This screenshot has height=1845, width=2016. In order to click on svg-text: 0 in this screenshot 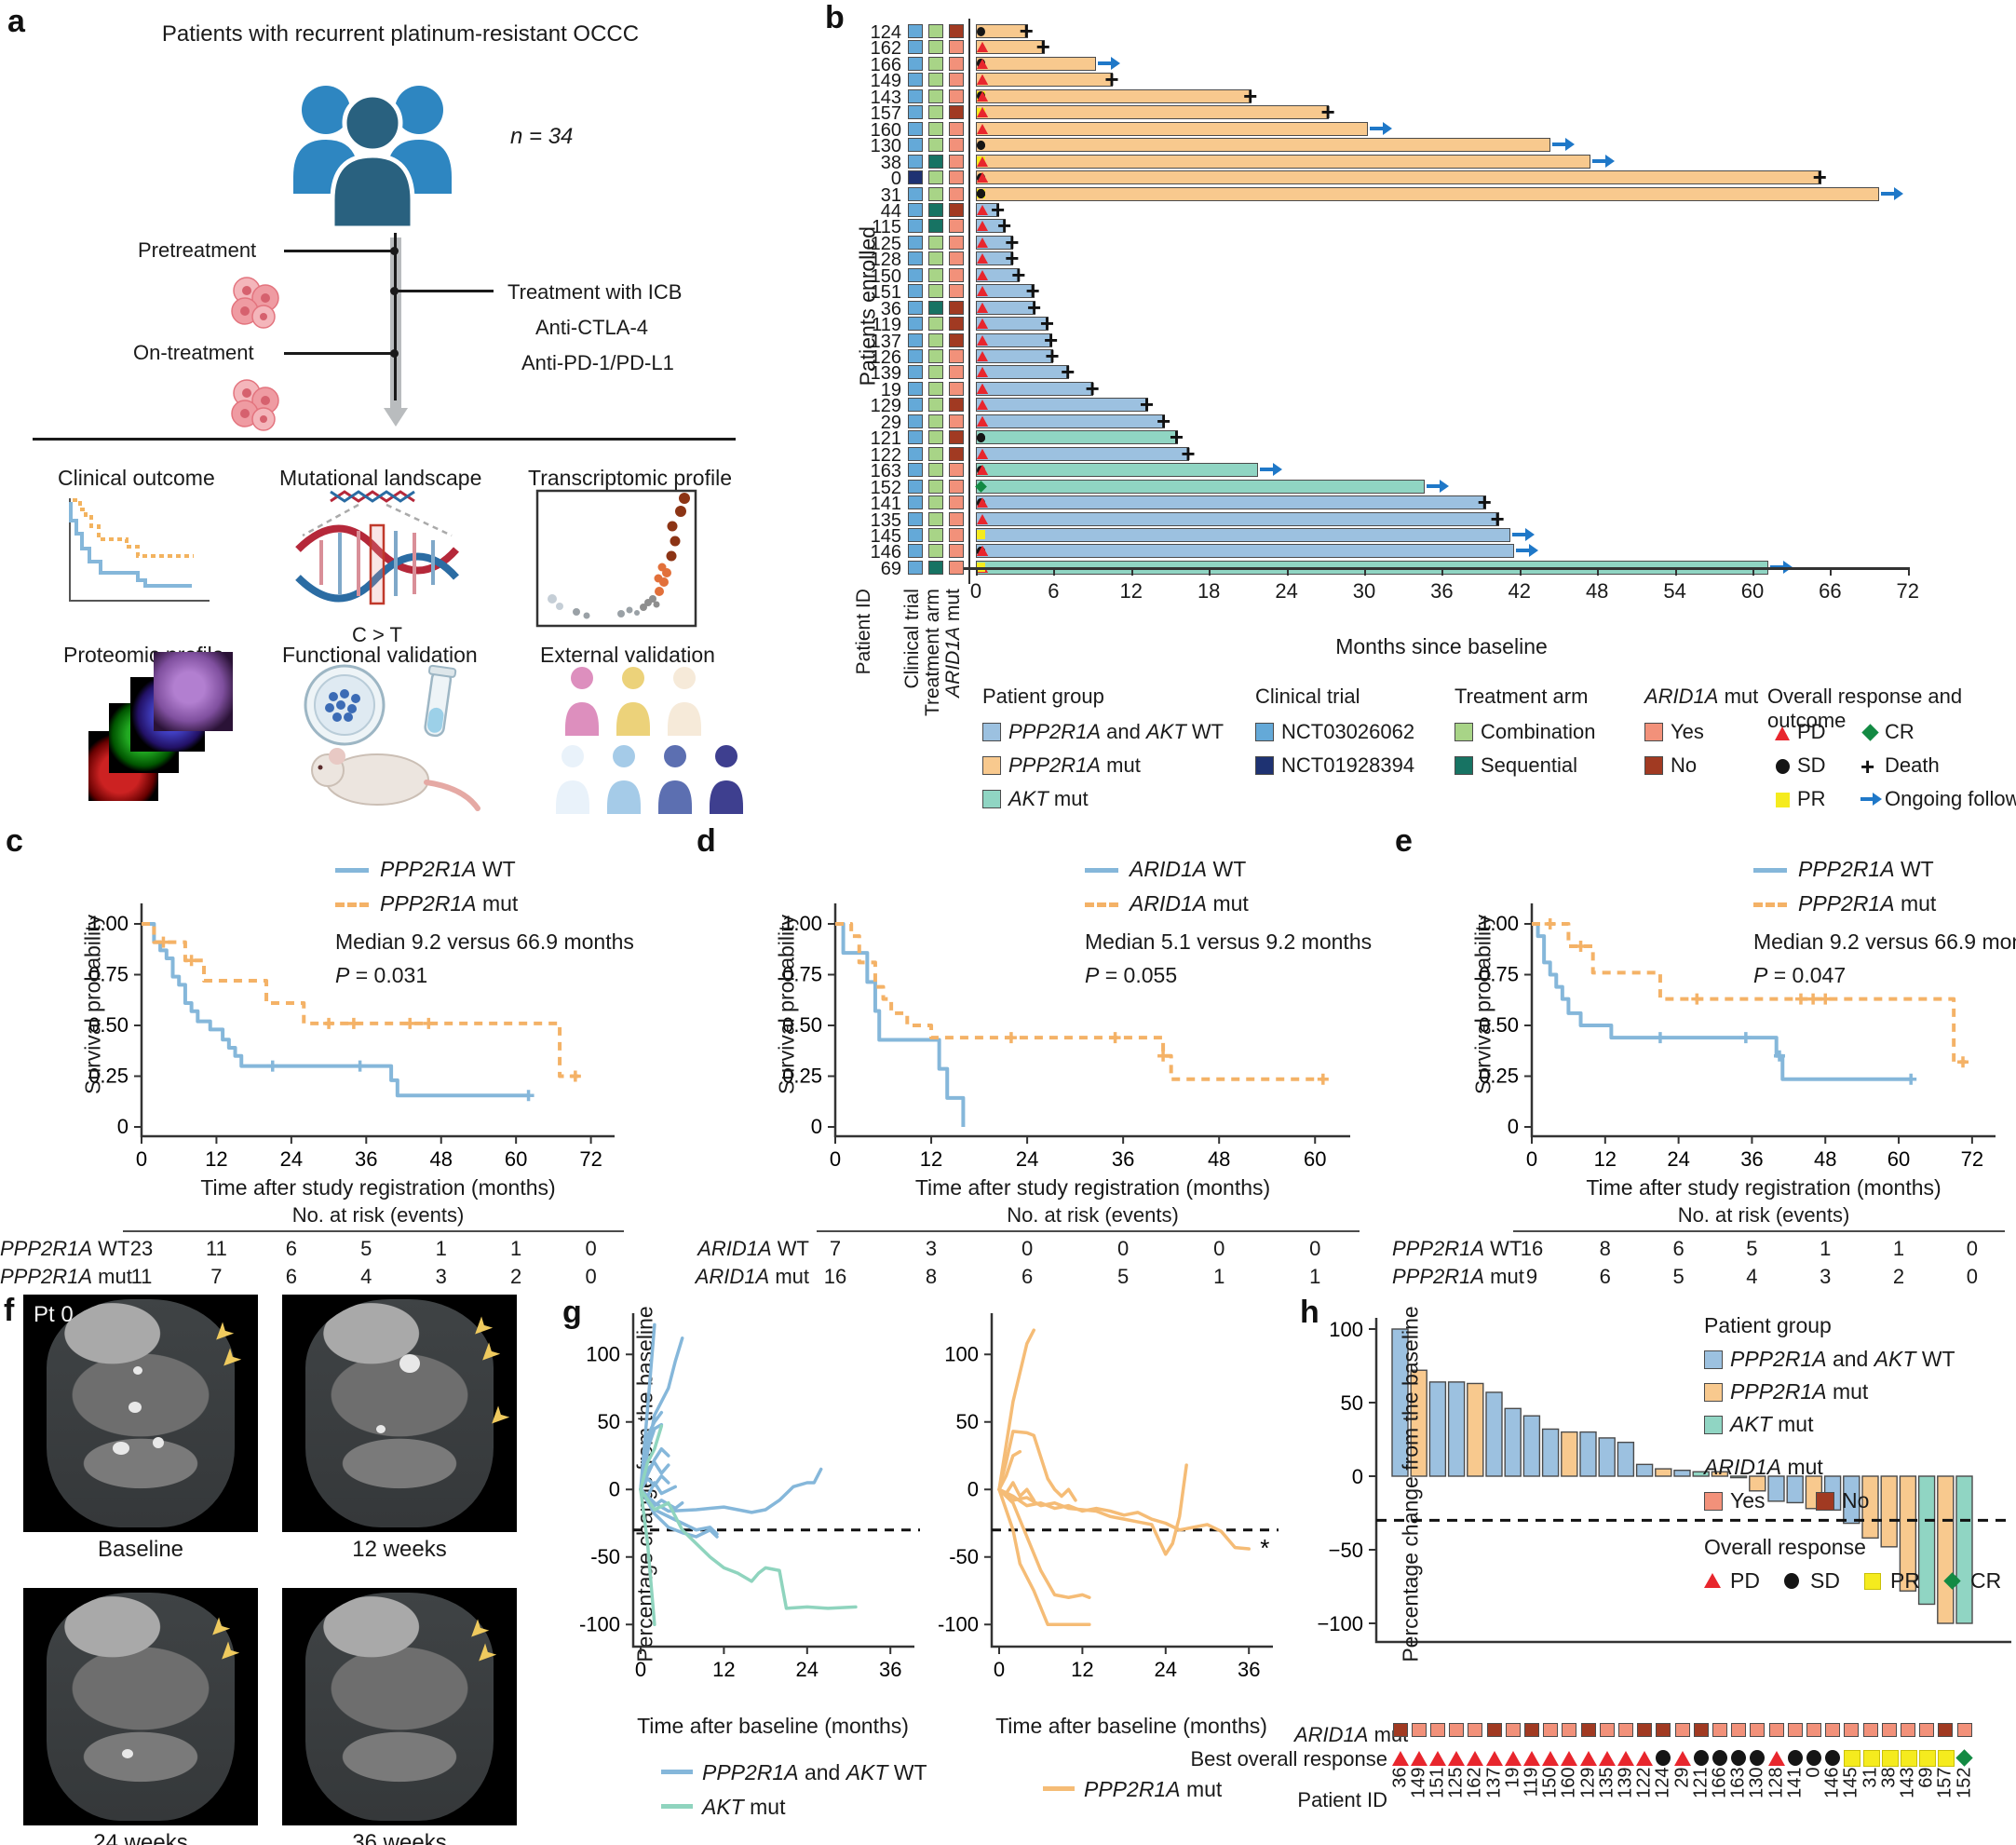, I will do `click(999, 1670)`.